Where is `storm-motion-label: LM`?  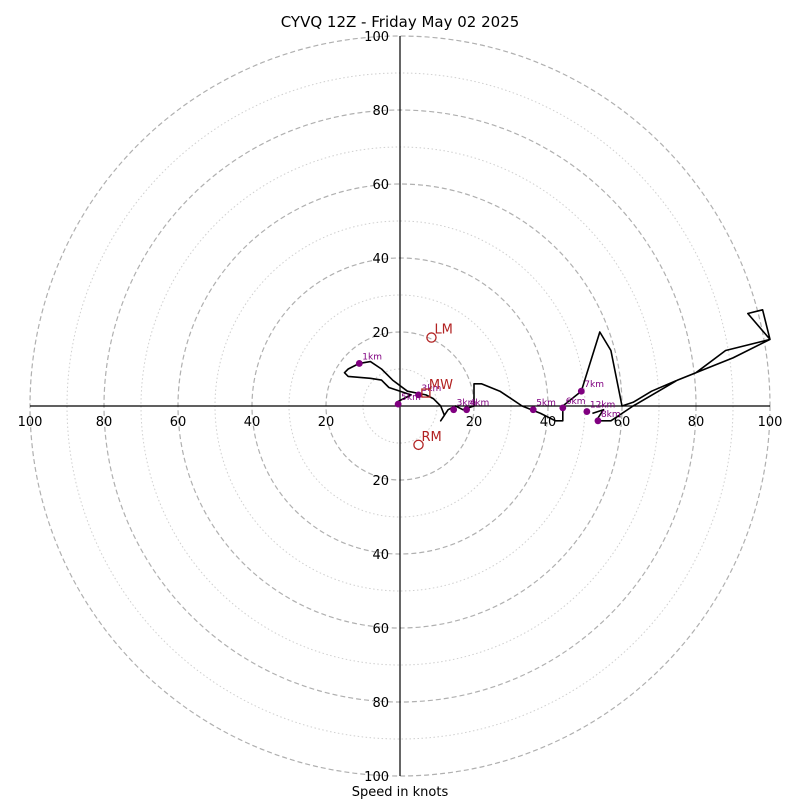
storm-motion-label: LM is located at coordinates (443, 330).